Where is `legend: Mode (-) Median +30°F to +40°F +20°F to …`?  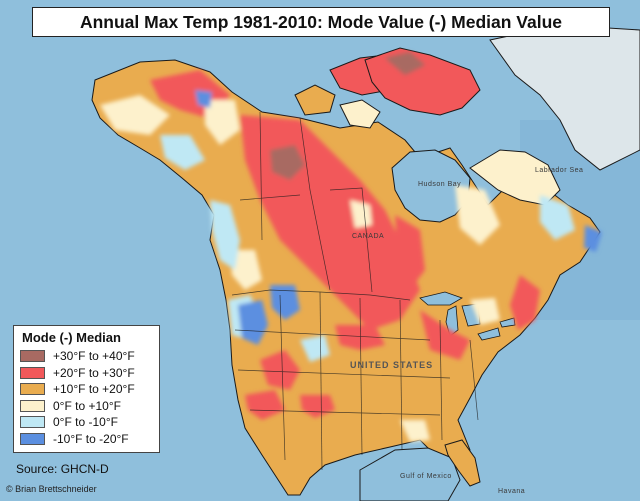
legend: Mode (-) Median +30°F to +40°F +20°F to … is located at coordinates (86, 389).